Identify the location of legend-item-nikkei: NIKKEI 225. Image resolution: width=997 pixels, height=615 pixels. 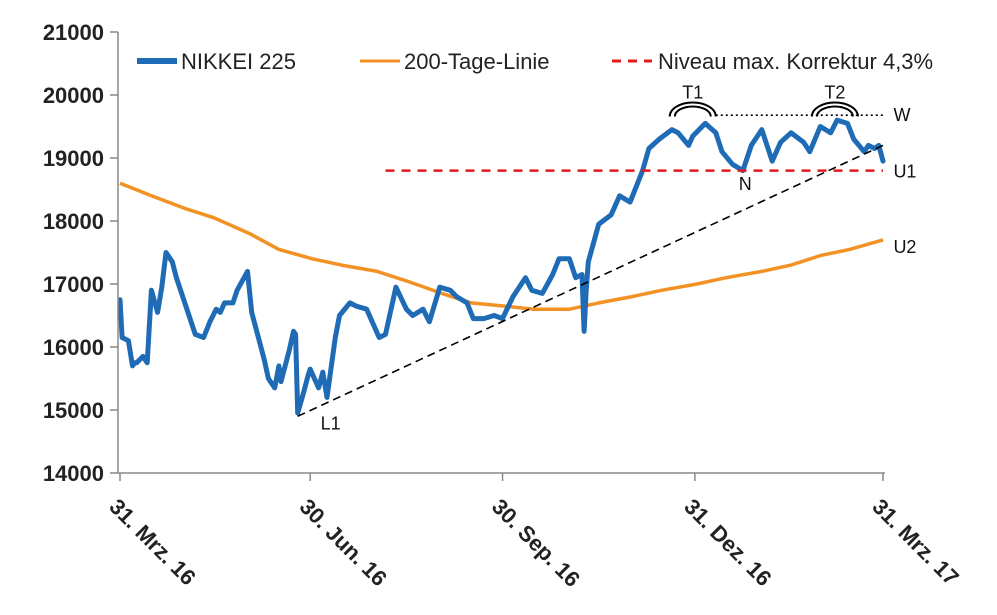
(216, 61).